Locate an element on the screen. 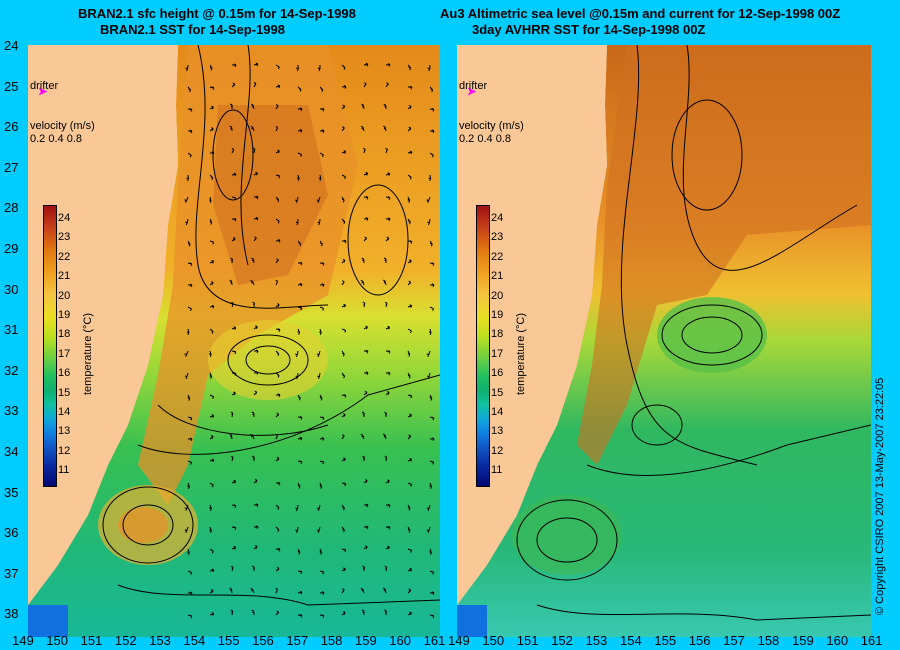 The height and width of the screenshot is (650, 900). colorbar-tick: 23 is located at coordinates (497, 237).